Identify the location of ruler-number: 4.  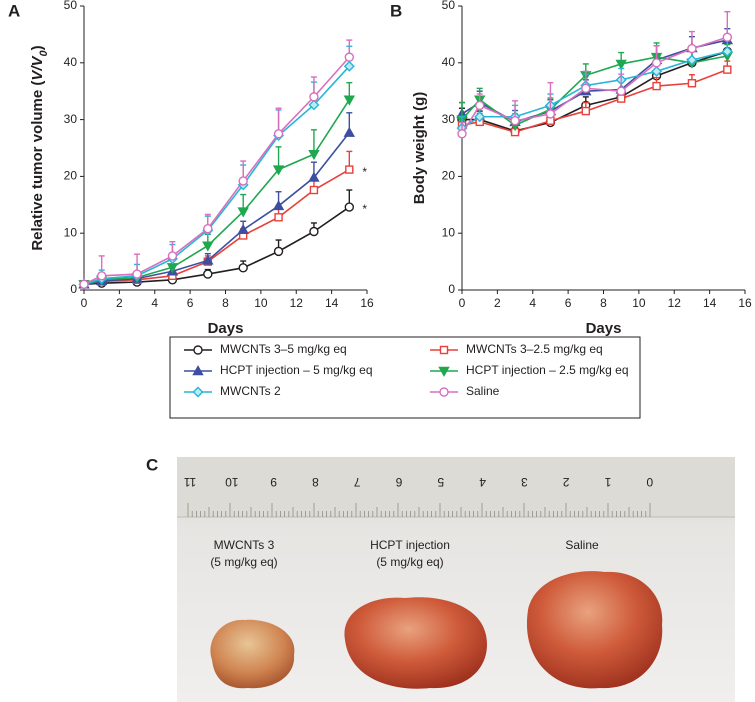
(482, 482).